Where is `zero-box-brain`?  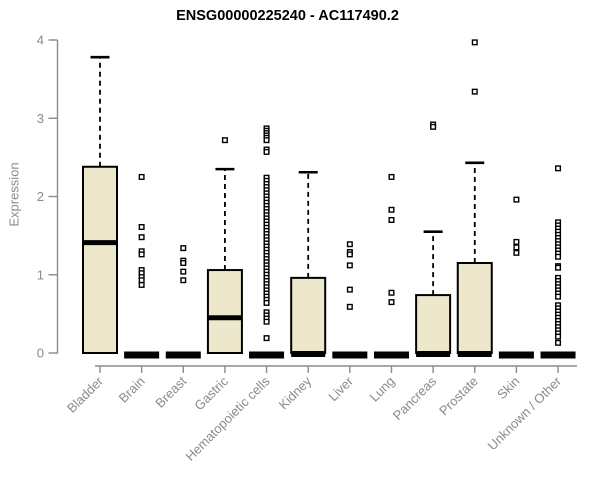
zero-box-brain is located at coordinates (142, 355).